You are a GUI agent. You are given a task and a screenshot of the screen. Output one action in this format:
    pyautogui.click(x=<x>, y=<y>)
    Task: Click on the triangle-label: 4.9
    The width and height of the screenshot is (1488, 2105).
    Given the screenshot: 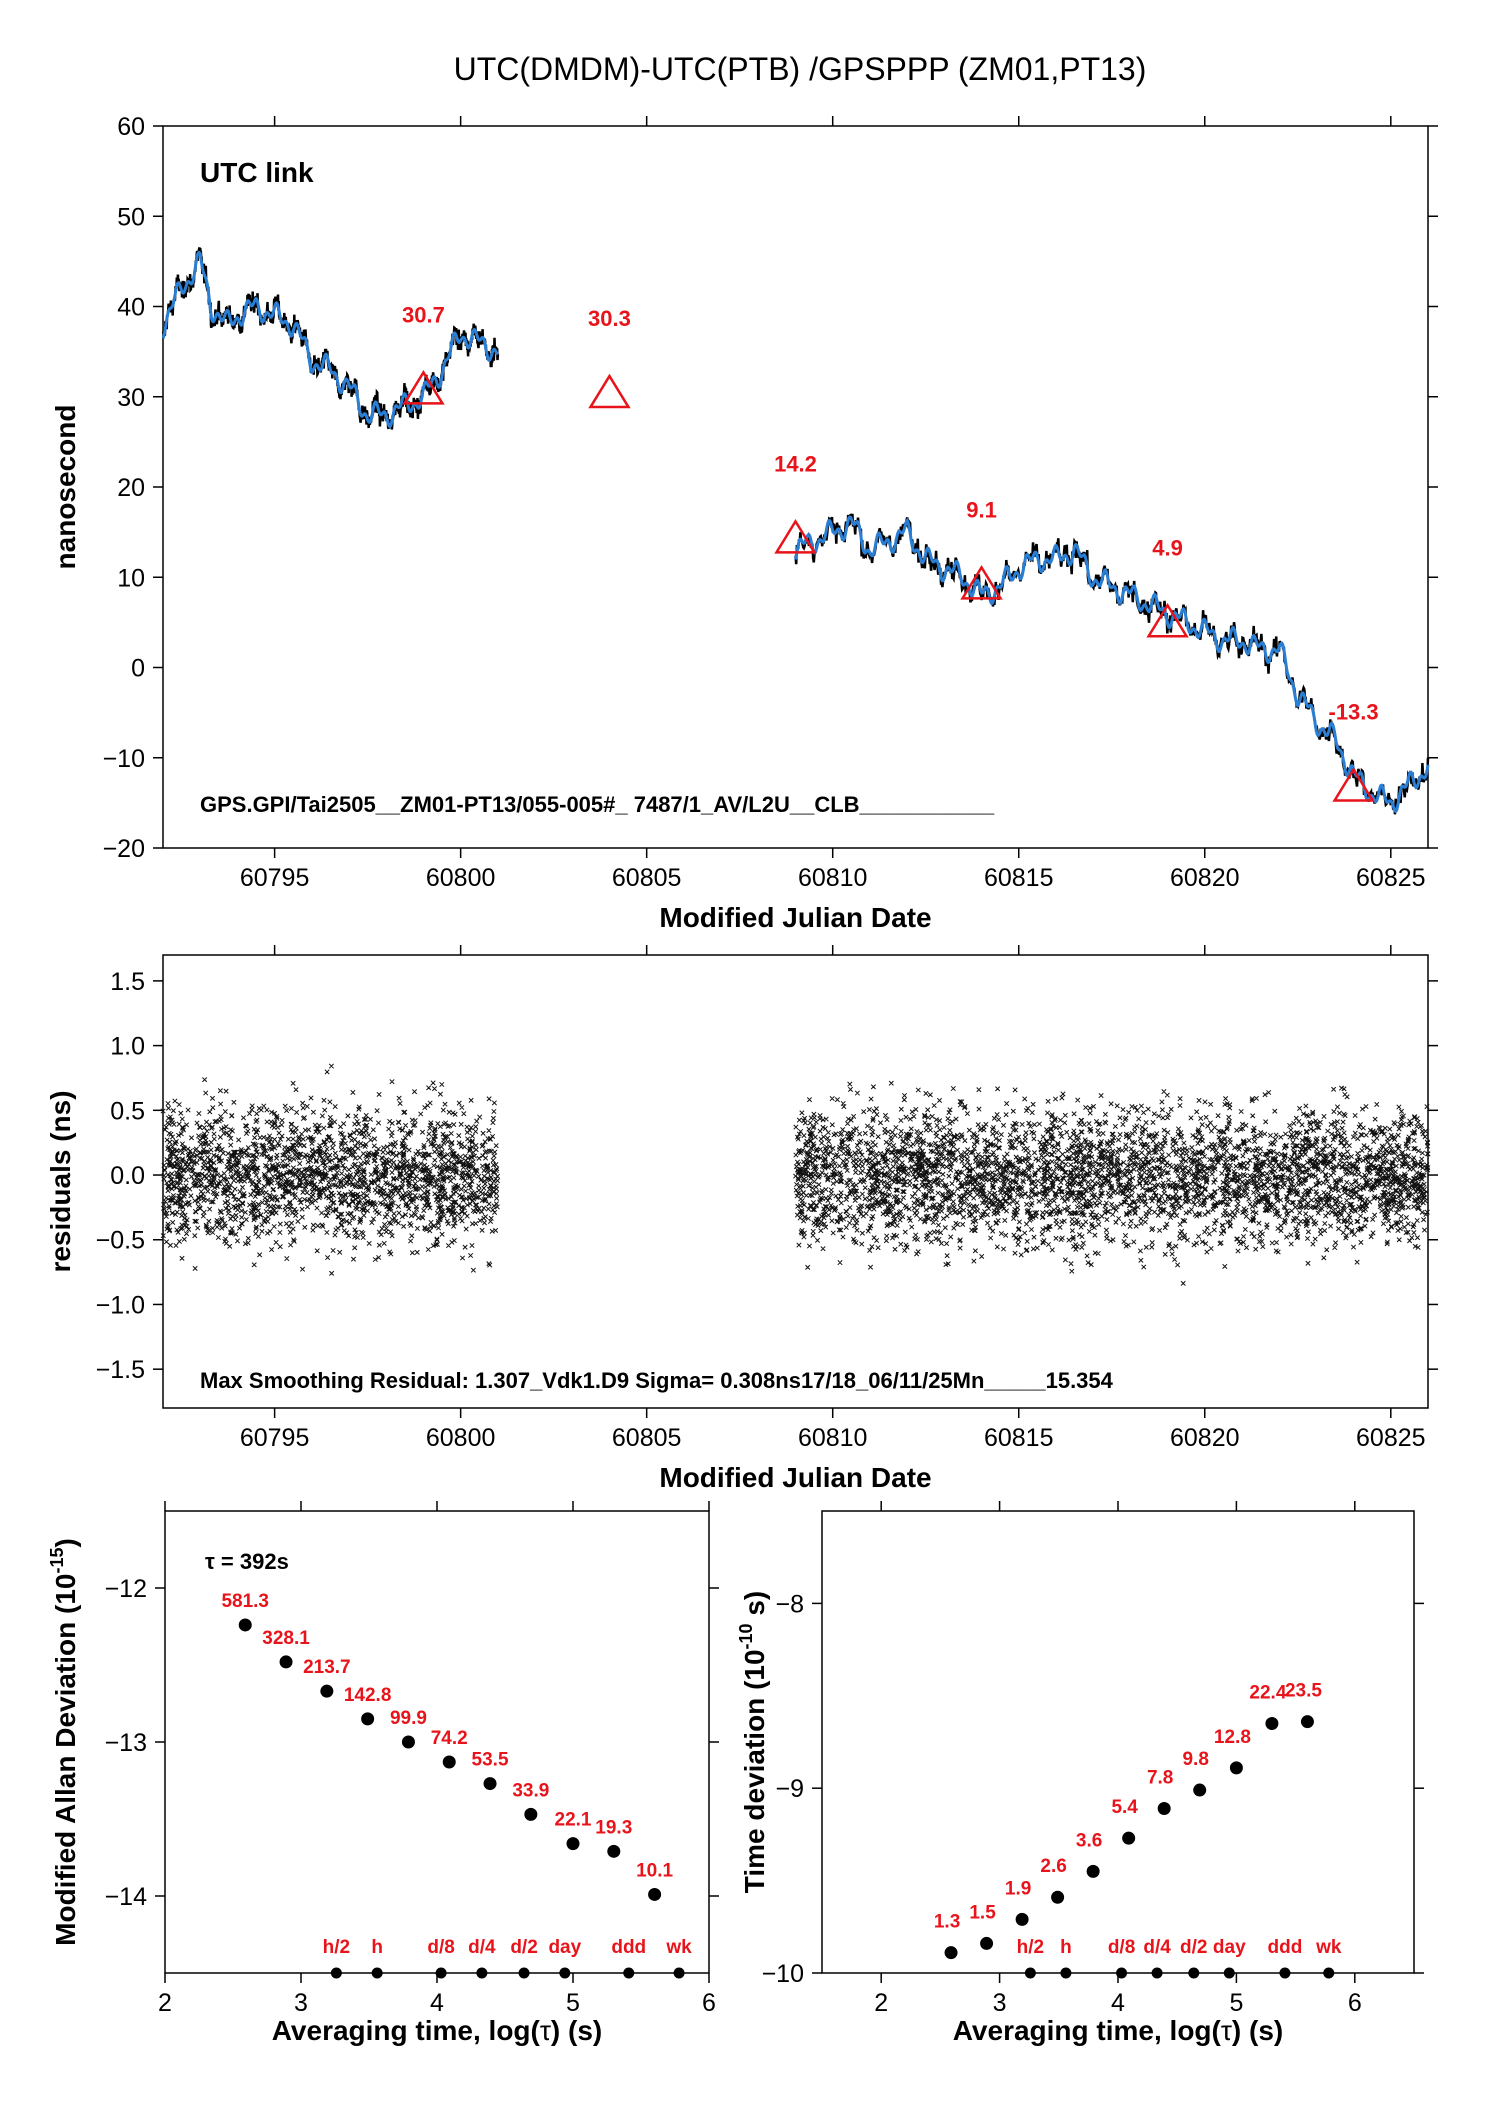 What is the action you would take?
    pyautogui.click(x=1167, y=547)
    